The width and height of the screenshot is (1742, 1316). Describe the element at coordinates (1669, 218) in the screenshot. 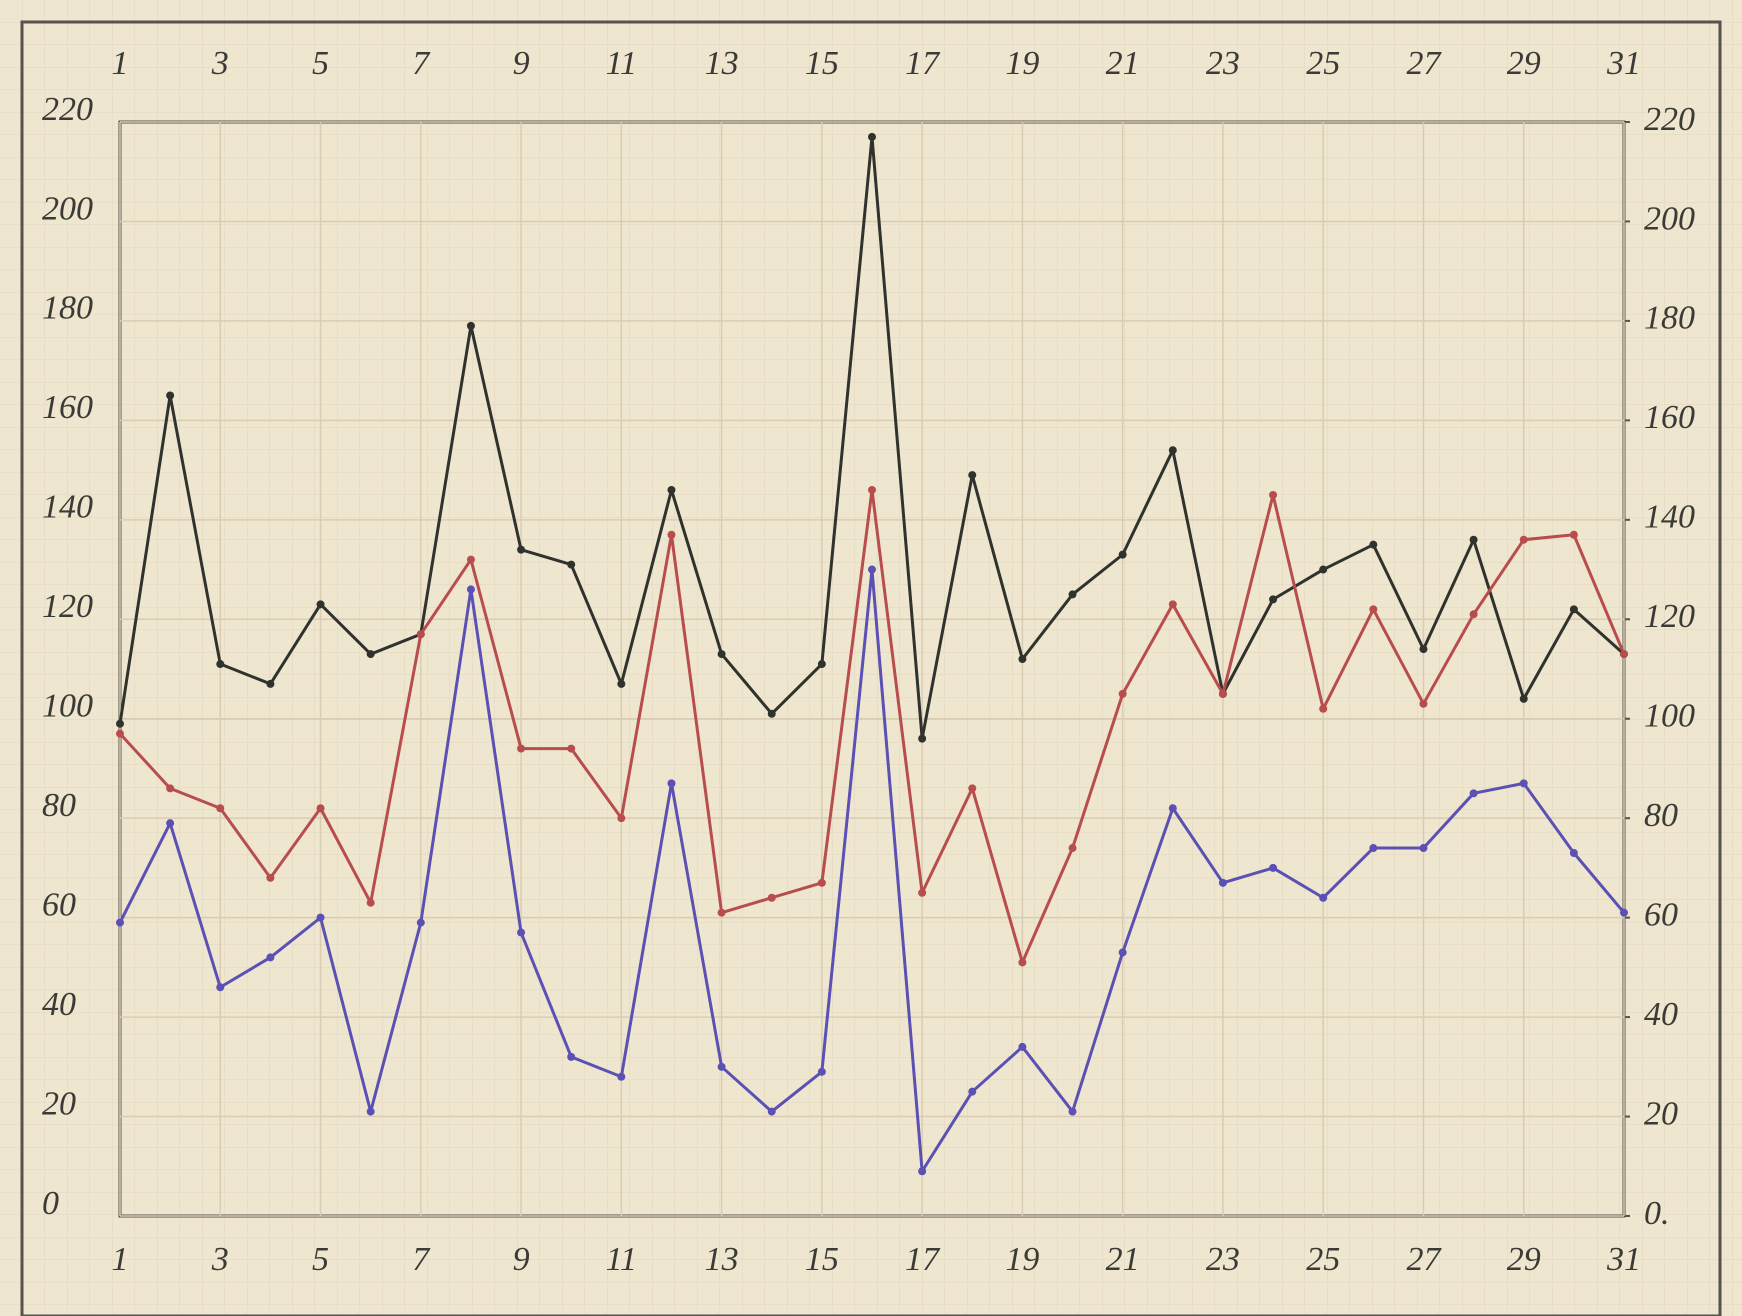

I see `y2-tick-label: 200` at that location.